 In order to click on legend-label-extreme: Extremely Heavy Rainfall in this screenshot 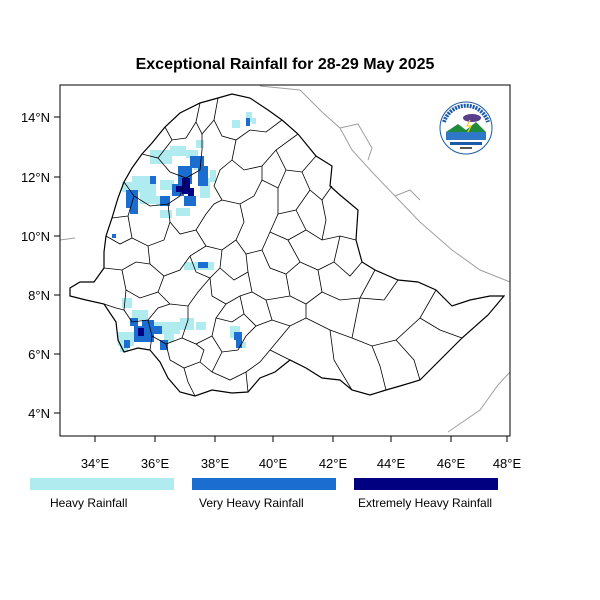, I will do `click(425, 503)`.